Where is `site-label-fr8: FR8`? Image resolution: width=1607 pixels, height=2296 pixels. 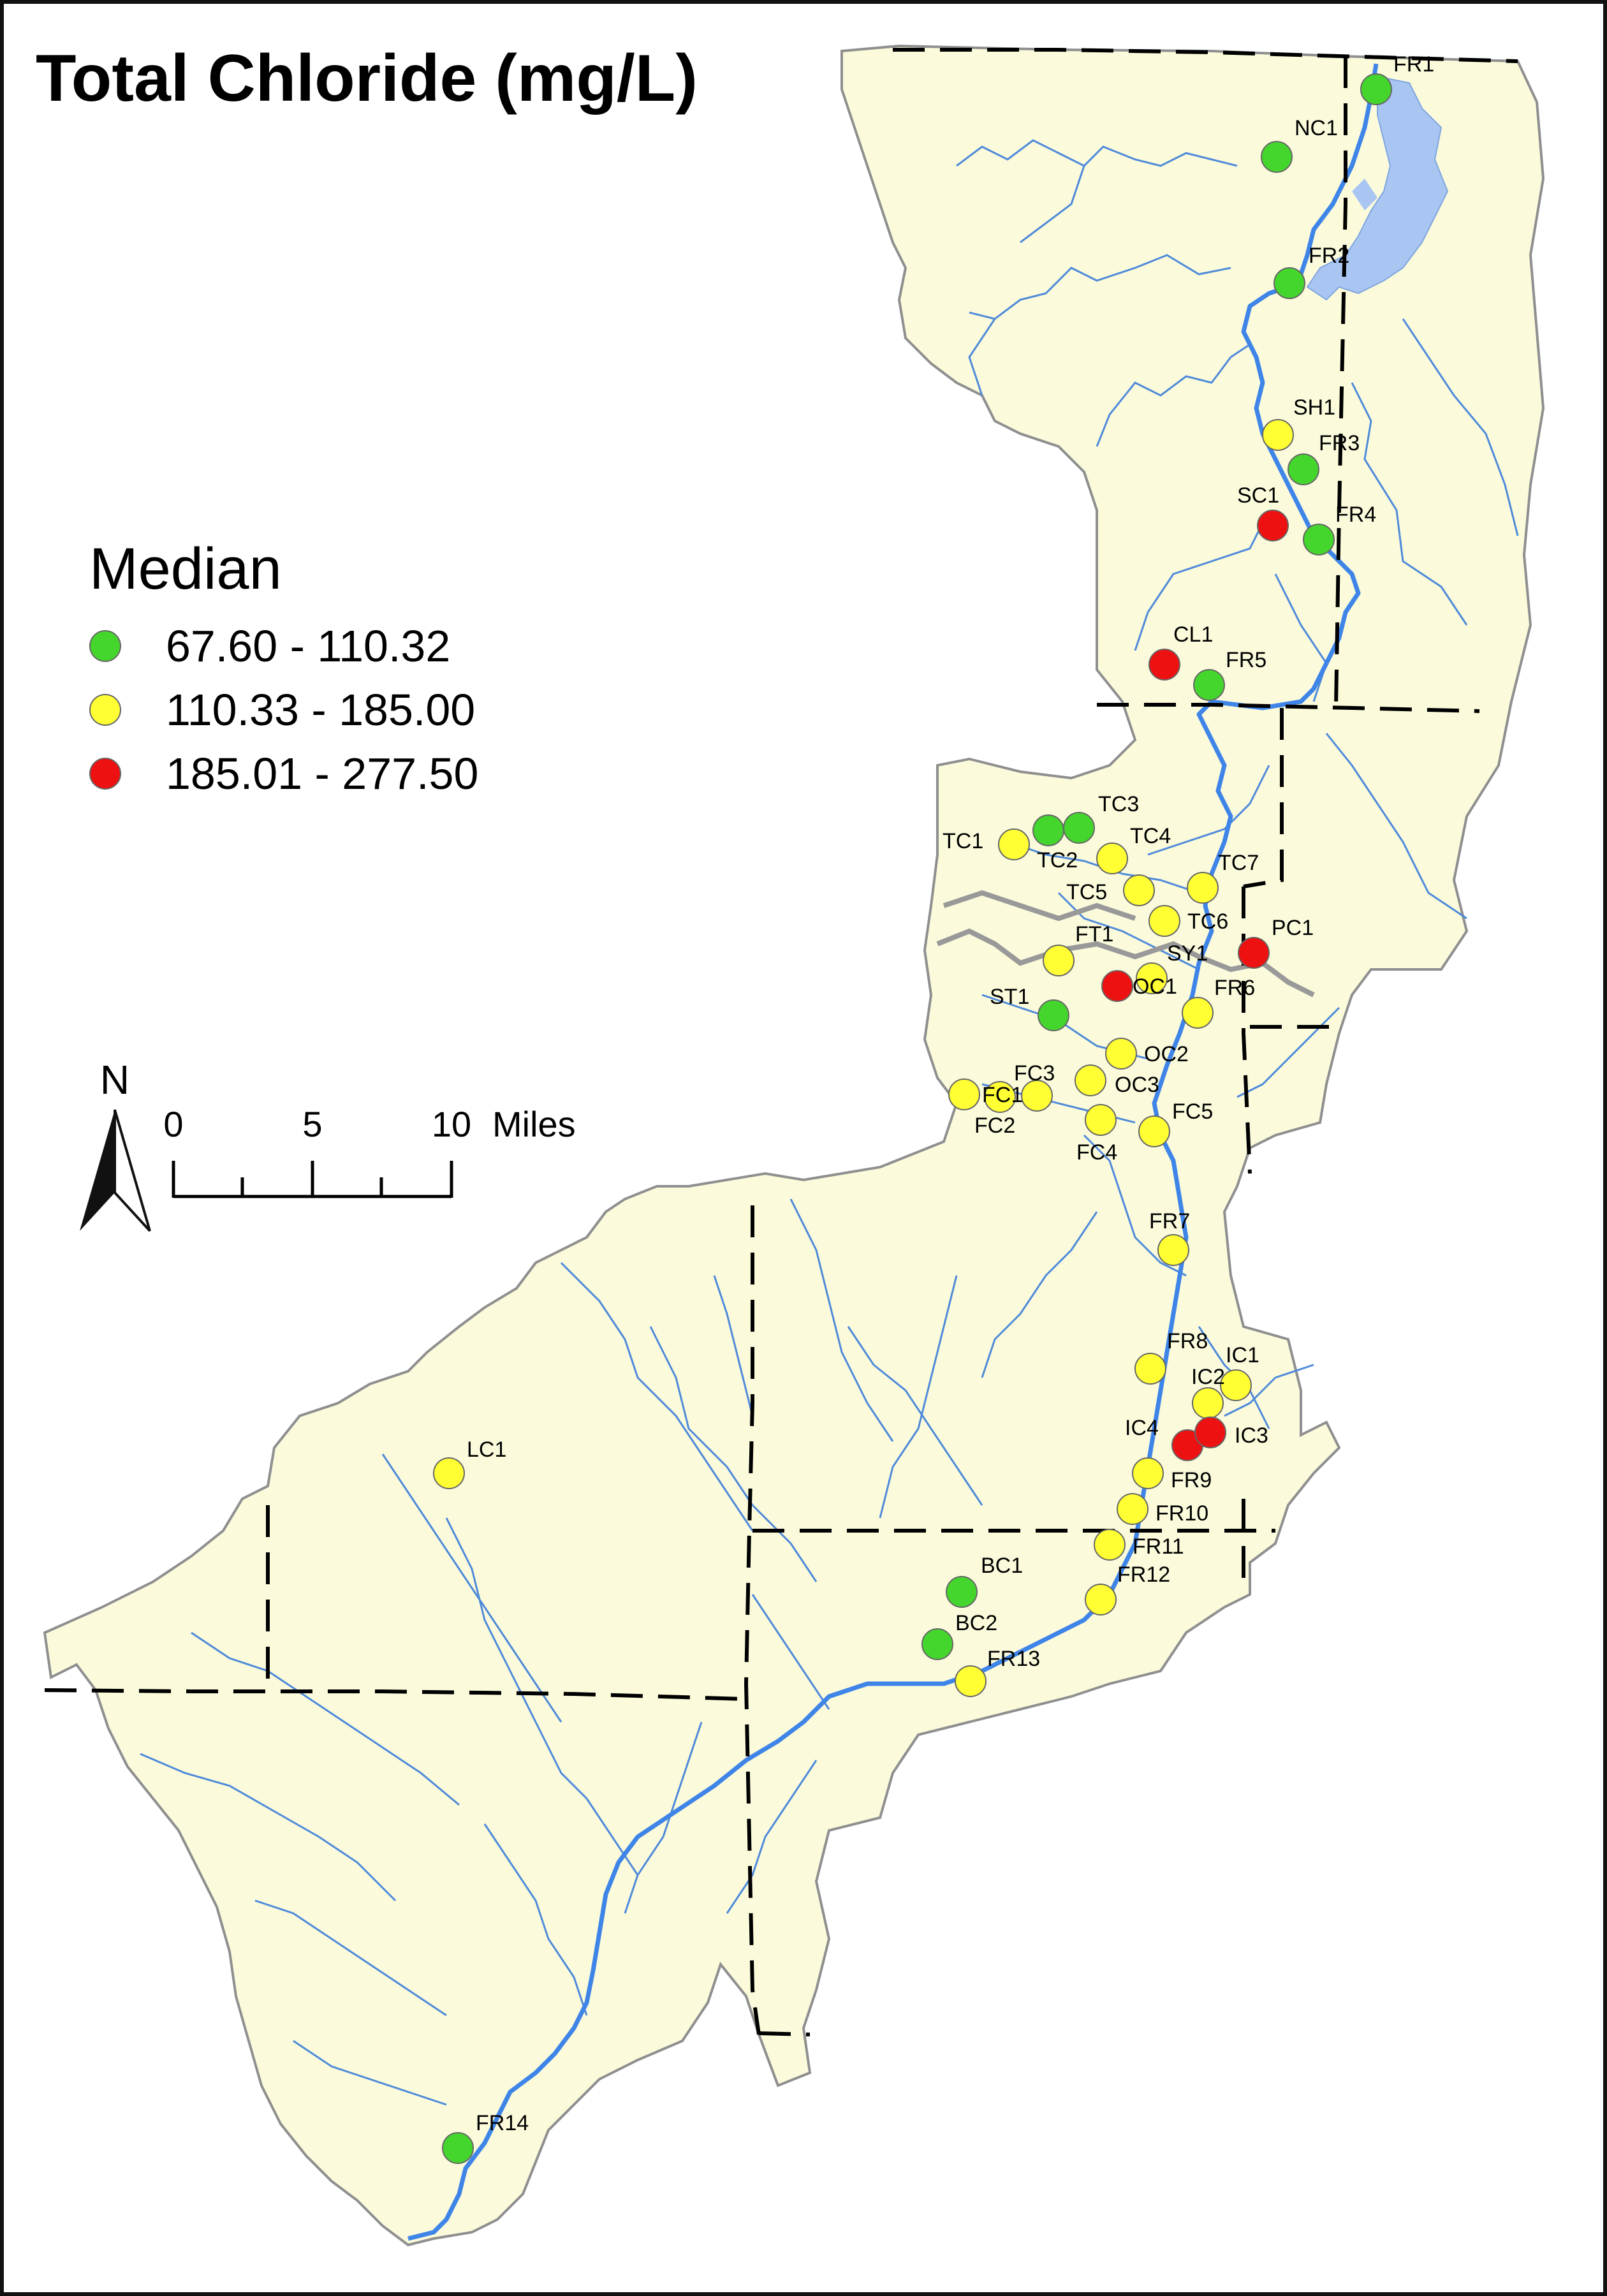
site-label-fr8: FR8 is located at coordinates (1187, 1341).